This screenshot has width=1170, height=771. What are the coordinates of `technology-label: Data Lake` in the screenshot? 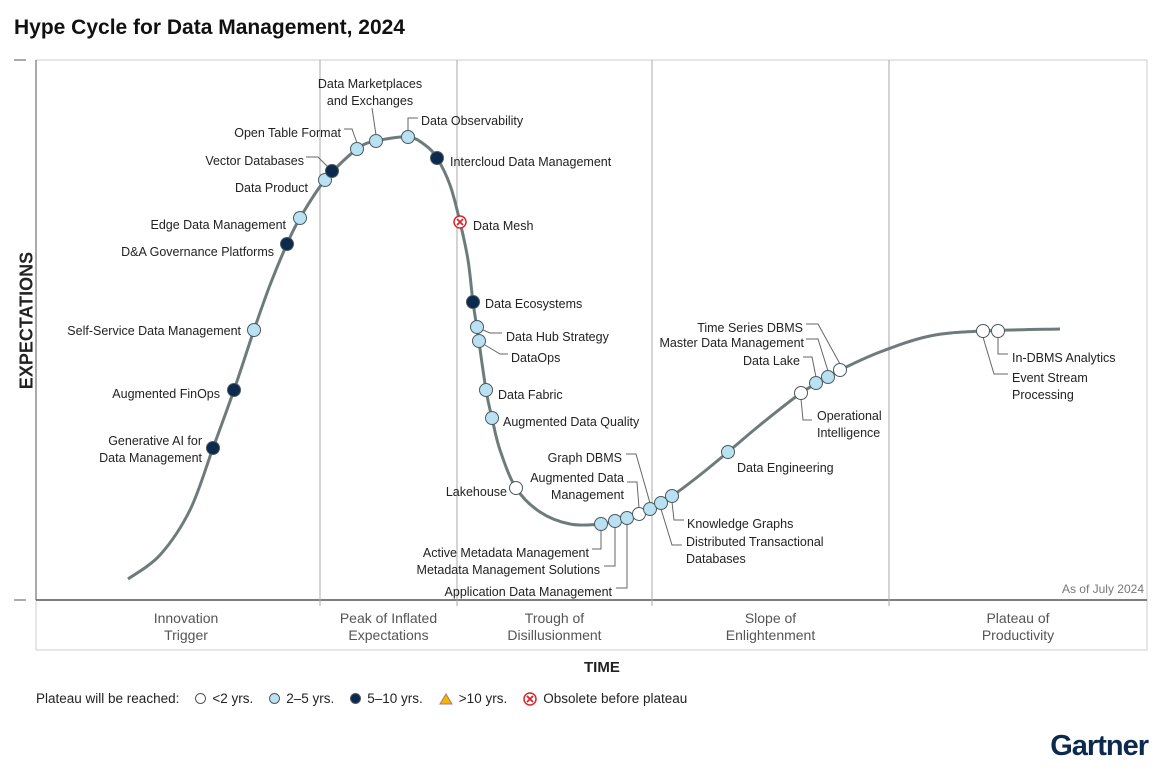 It's located at (771, 361).